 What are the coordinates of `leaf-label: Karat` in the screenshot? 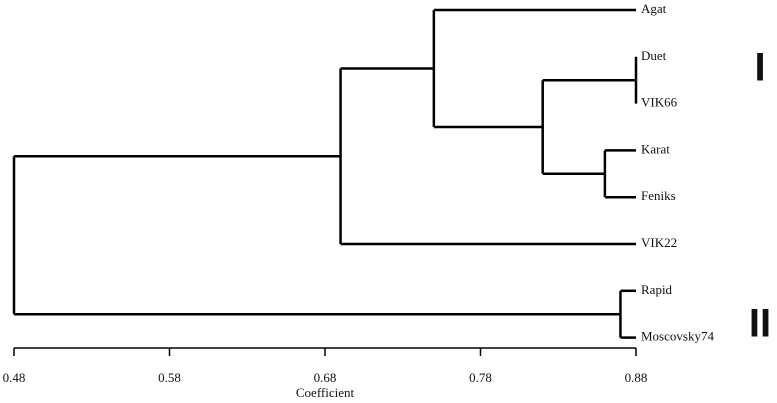 It's located at (655, 148).